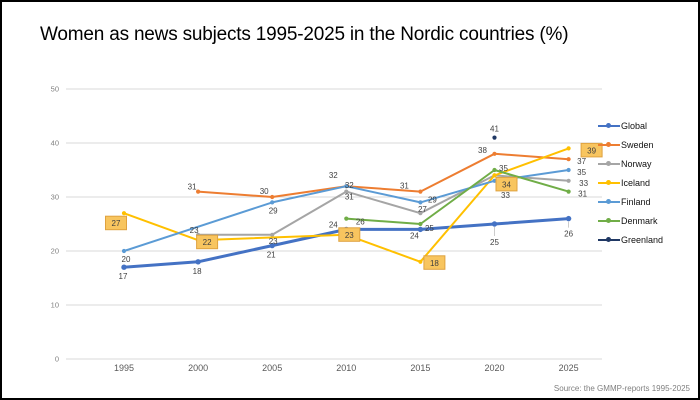 The height and width of the screenshot is (400, 700). Describe the element at coordinates (494, 129) in the screenshot. I see `data-label-greenland: 41` at that location.